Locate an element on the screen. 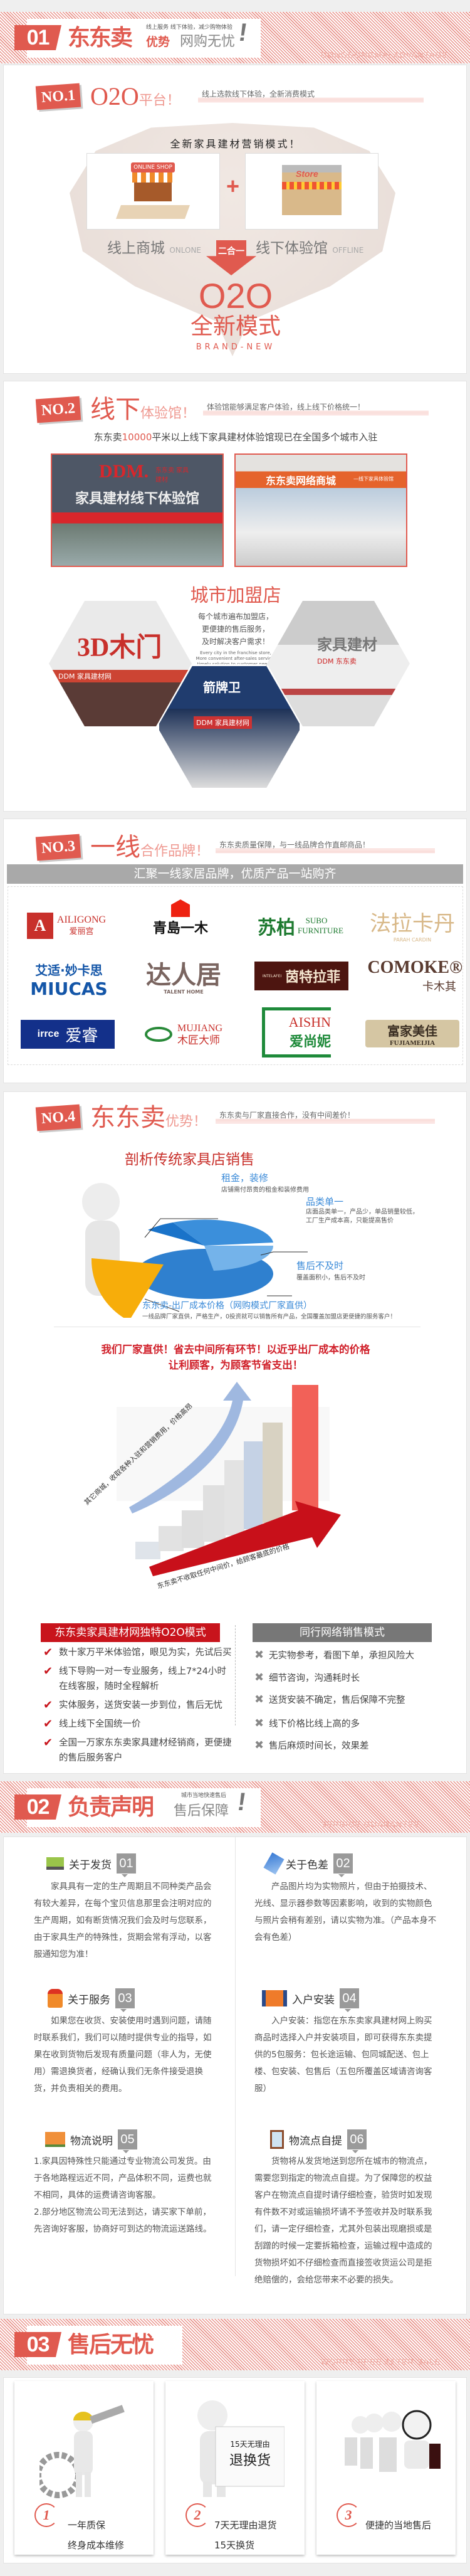 The width and height of the screenshot is (470, 2576). no-desc: 线上选款线下体验，全新消费模式 is located at coordinates (311, 95).